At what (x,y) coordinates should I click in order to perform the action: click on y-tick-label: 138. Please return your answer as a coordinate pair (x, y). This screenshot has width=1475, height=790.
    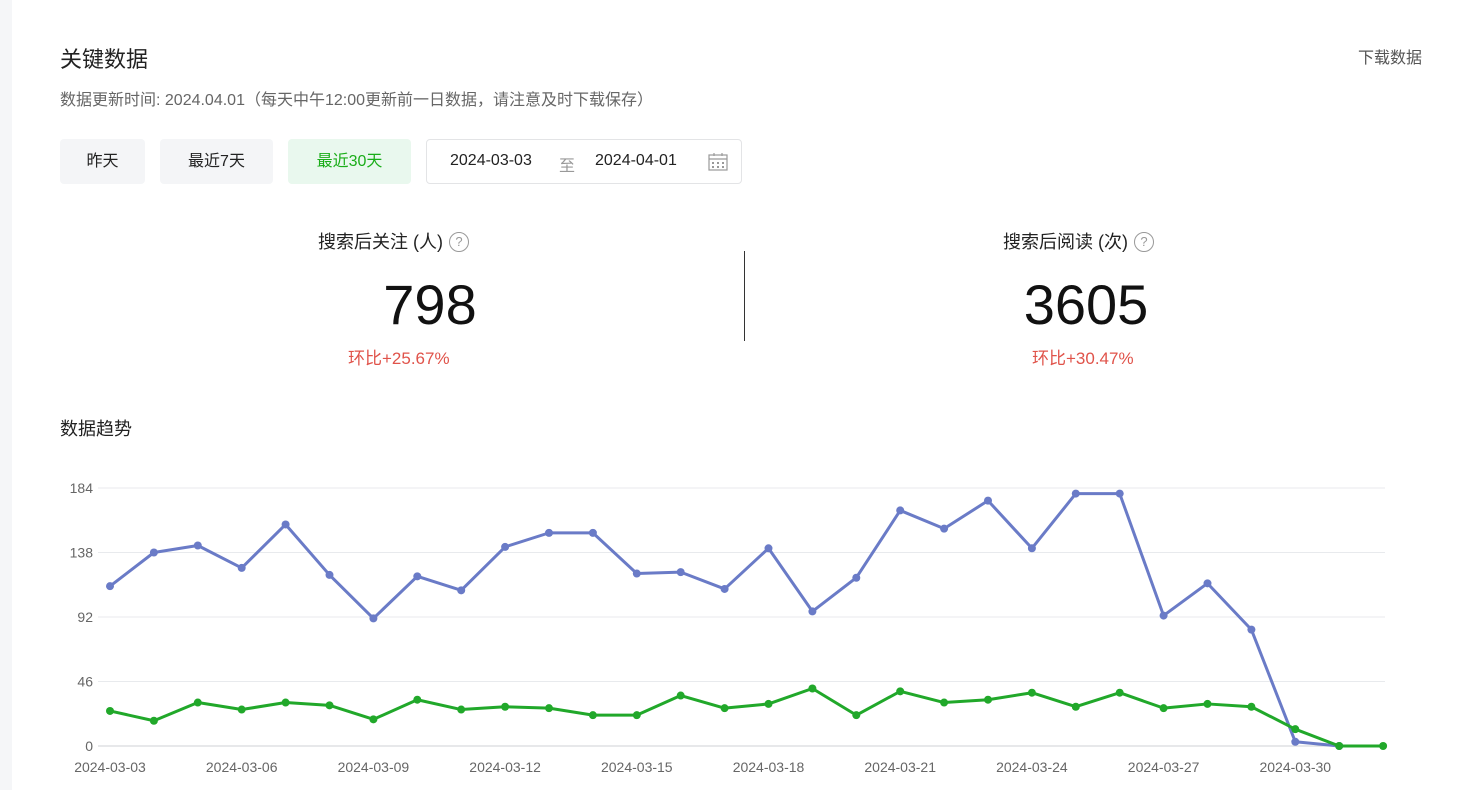
    Looking at the image, I should click on (82, 553).